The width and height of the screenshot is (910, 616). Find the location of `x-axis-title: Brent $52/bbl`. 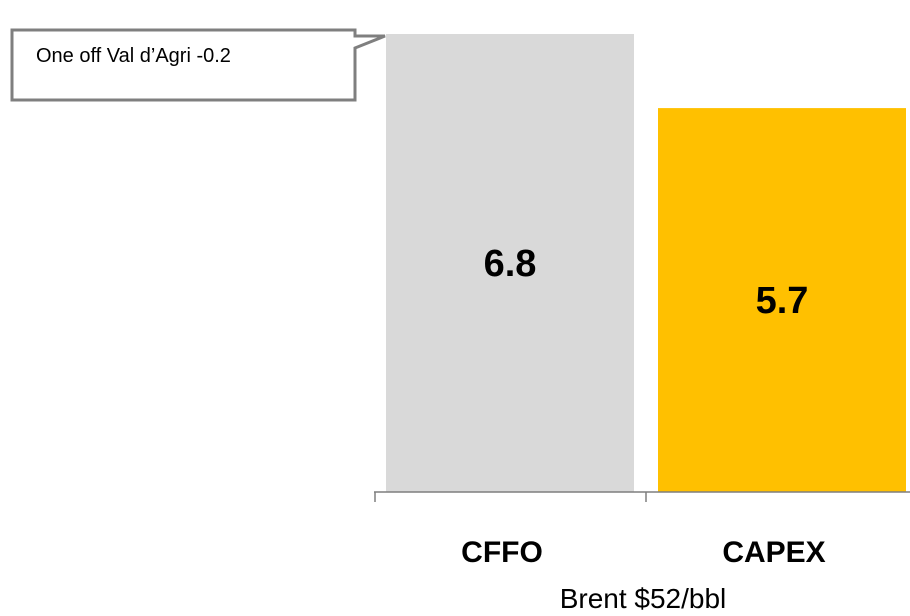

x-axis-title: Brent $52/bbl is located at coordinates (643, 598).